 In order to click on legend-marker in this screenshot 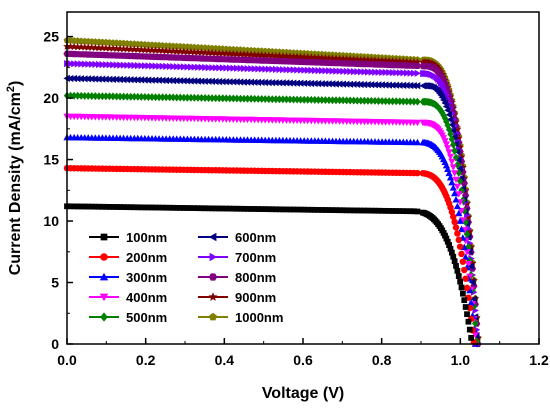, I will do `click(104, 276)`.